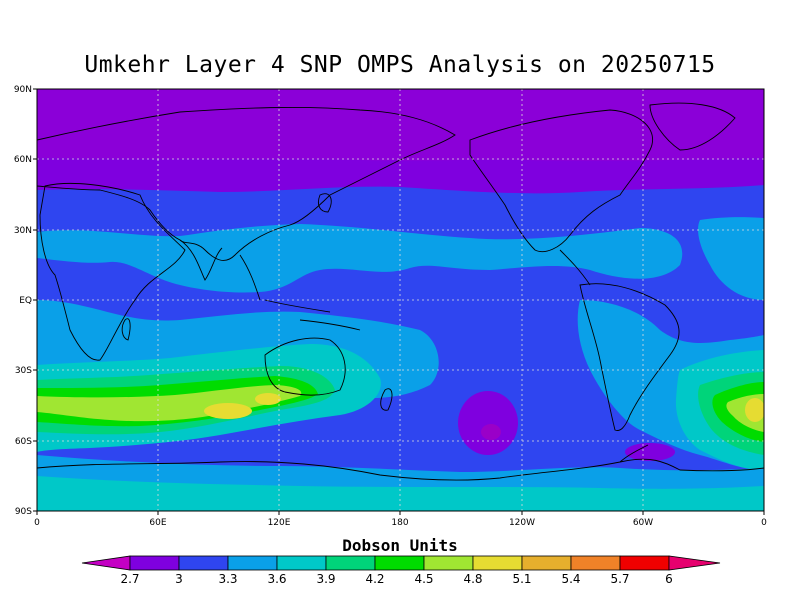  I want to click on x-tick-label: 120W, so click(522, 523).